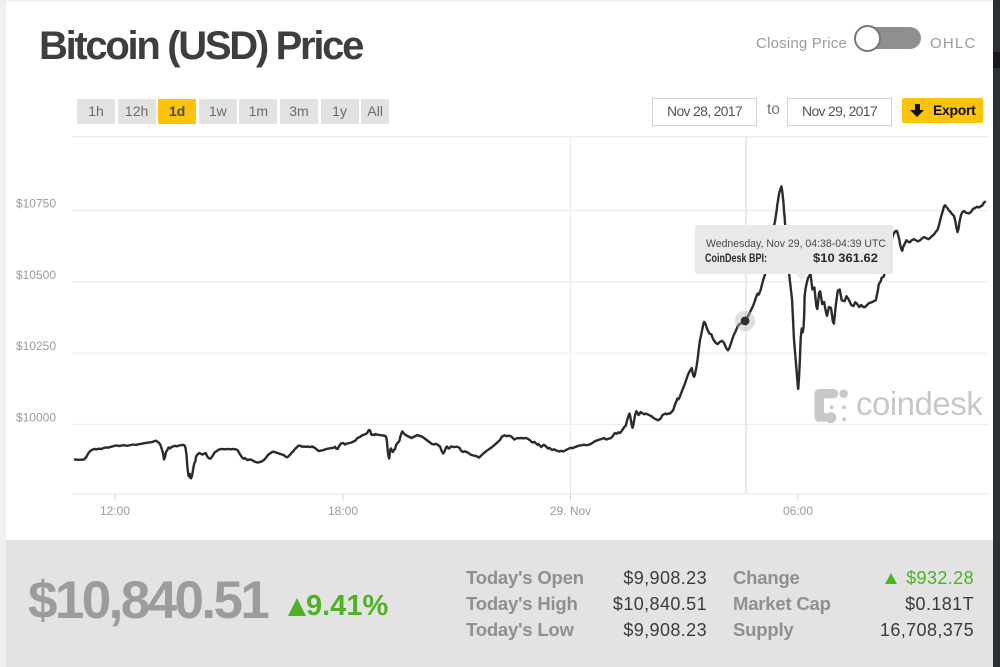  What do you see at coordinates (798, 511) in the screenshot?
I see `svg-text: 06:00` at bounding box center [798, 511].